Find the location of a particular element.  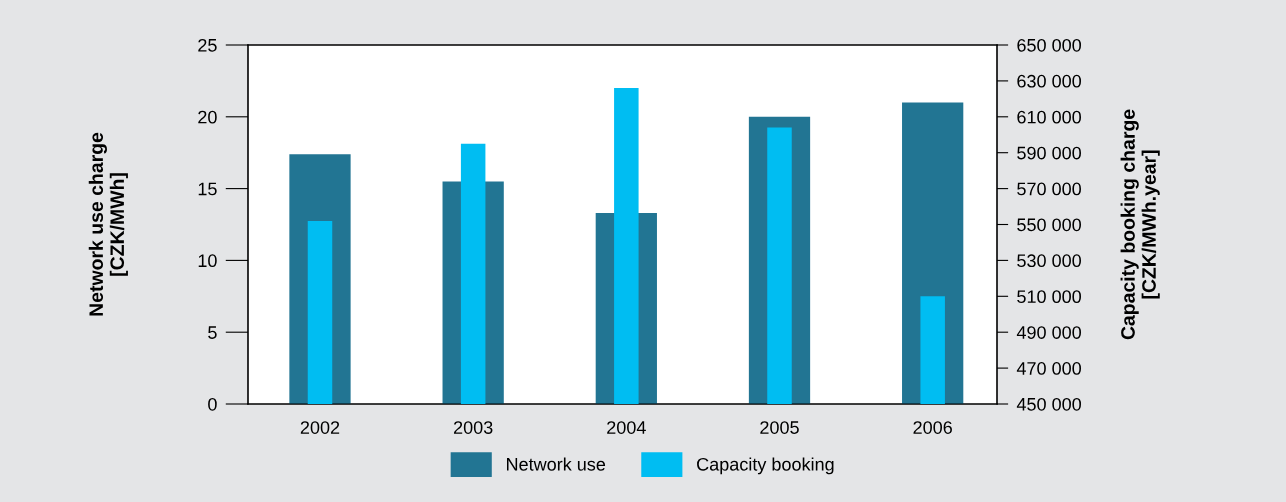

y2-tick-label: 630 000 is located at coordinates (1049, 81).